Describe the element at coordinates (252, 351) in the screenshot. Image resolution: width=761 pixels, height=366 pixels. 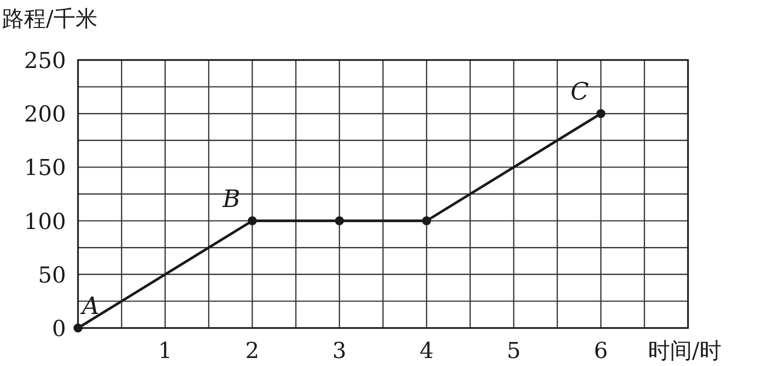
I see `x-tick-label: 2` at that location.